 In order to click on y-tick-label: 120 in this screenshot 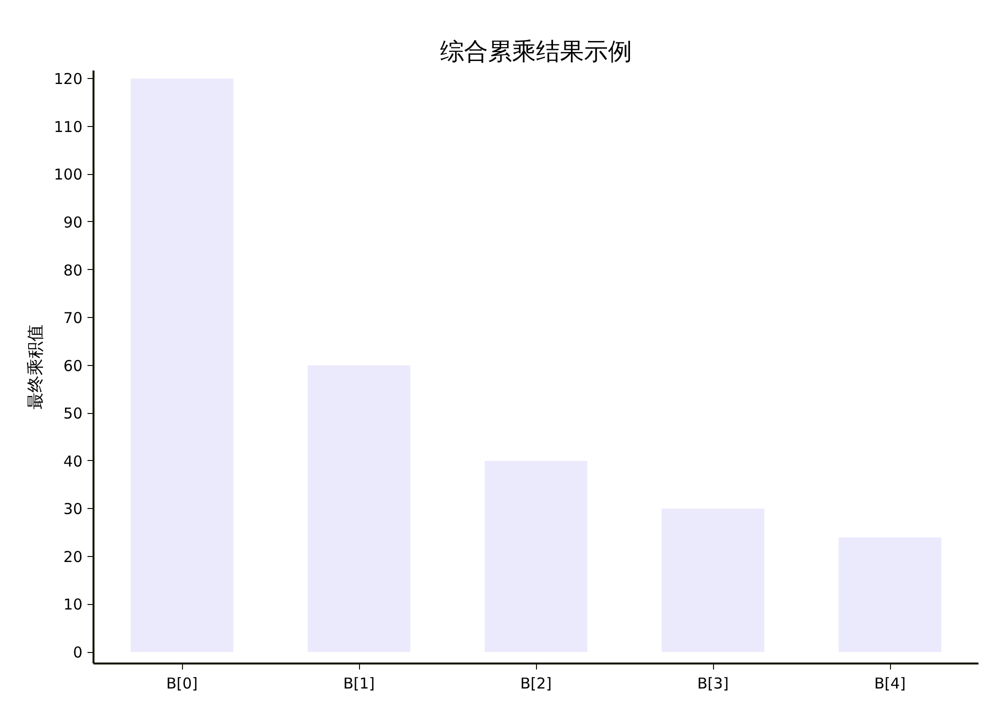, I will do `click(68, 79)`.